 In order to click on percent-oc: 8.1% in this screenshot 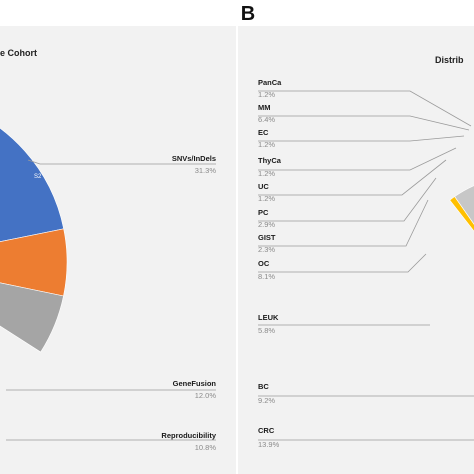, I will do `click(266, 276)`.